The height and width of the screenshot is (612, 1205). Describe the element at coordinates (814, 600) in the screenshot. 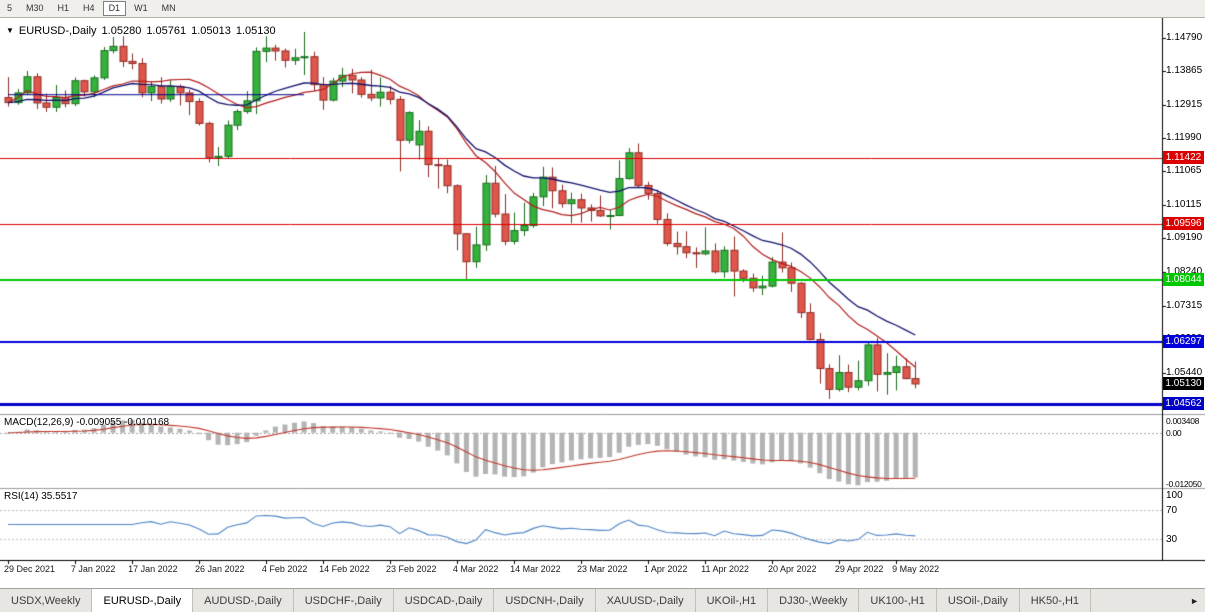

I see `tab-dj30-weekly: DJ30-,Weekly` at that location.